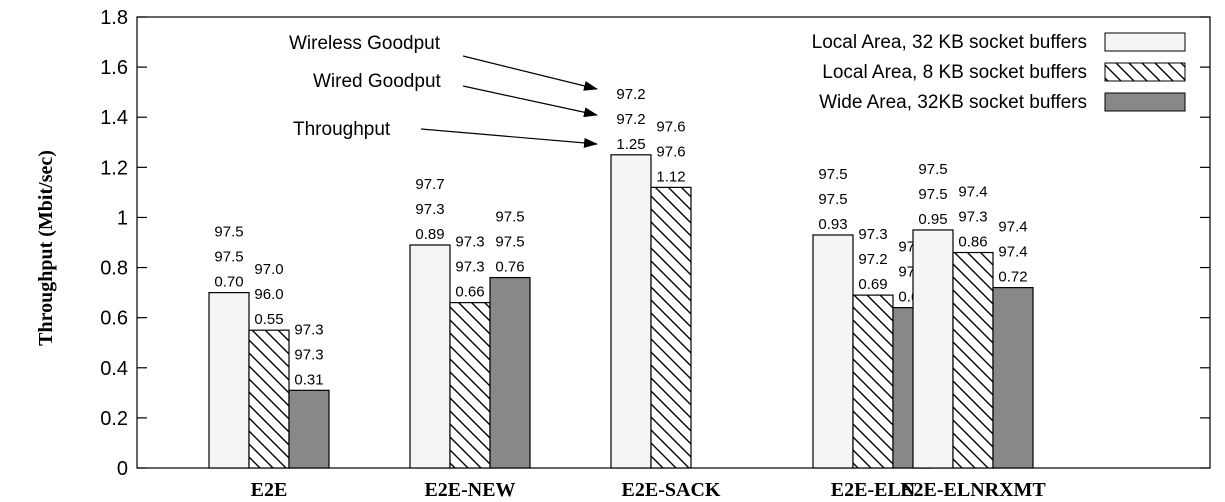 The height and width of the screenshot is (502, 1225). I want to click on legend-swatch-local-8kb, so click(1145, 72).